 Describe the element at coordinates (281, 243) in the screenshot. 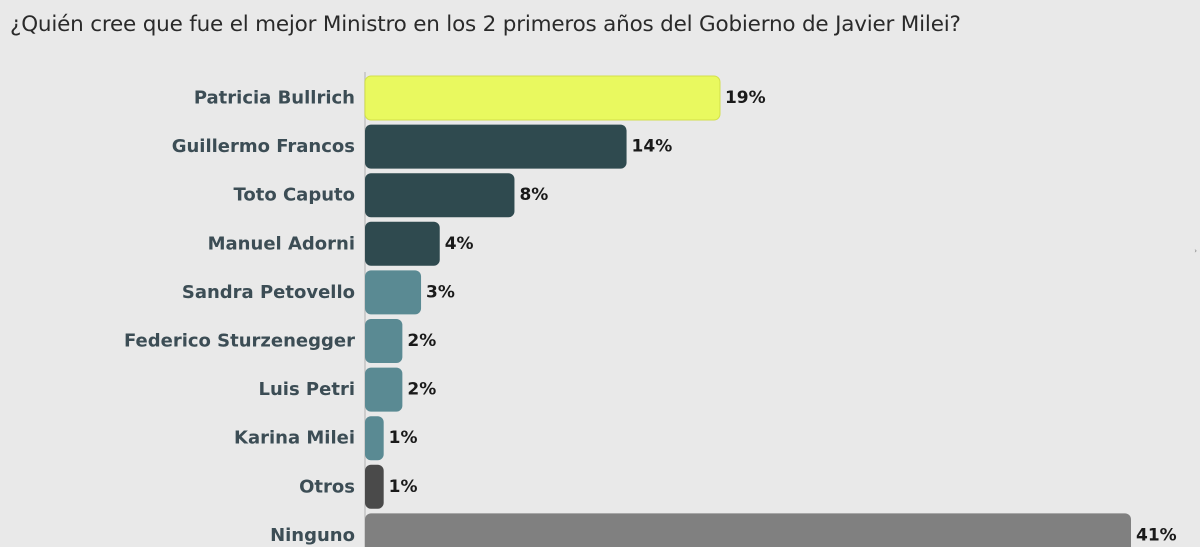

I see `category-label-manuel-adorni: Manuel Adorni` at that location.